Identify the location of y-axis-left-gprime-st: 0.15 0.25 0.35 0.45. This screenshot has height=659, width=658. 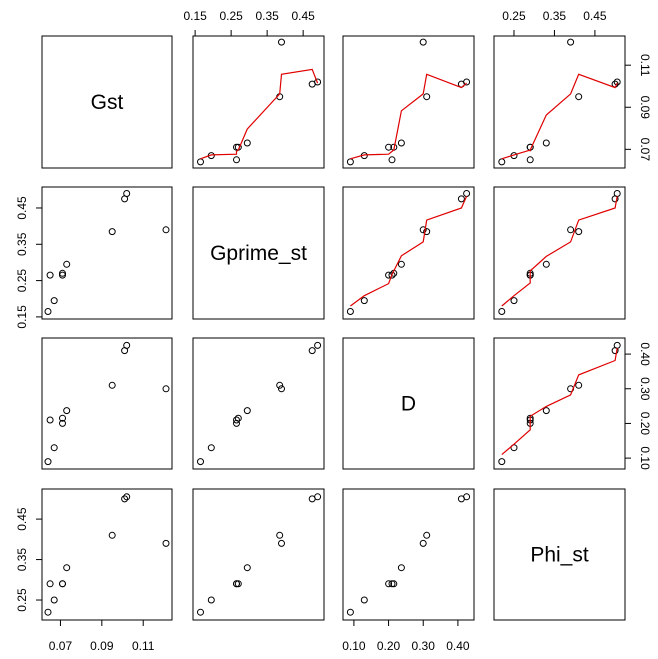
(29, 262).